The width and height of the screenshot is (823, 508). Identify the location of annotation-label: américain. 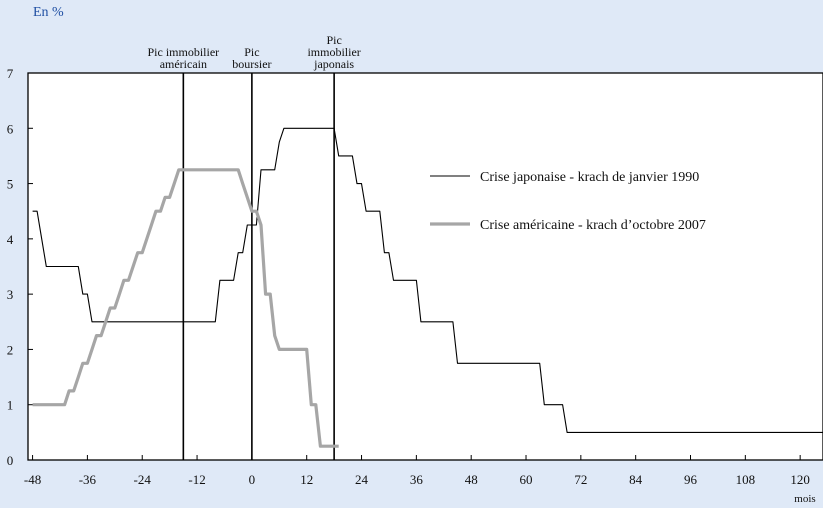
(183, 64).